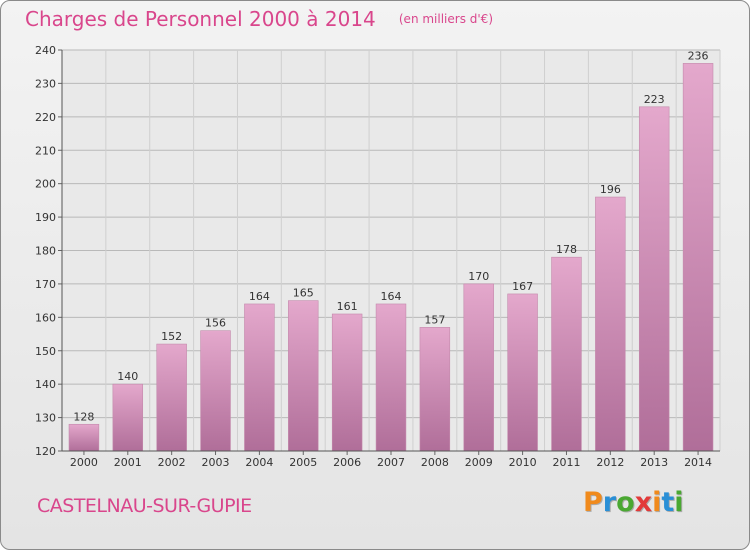  What do you see at coordinates (698, 462) in the screenshot?
I see `x-tick-label: 2014` at bounding box center [698, 462].